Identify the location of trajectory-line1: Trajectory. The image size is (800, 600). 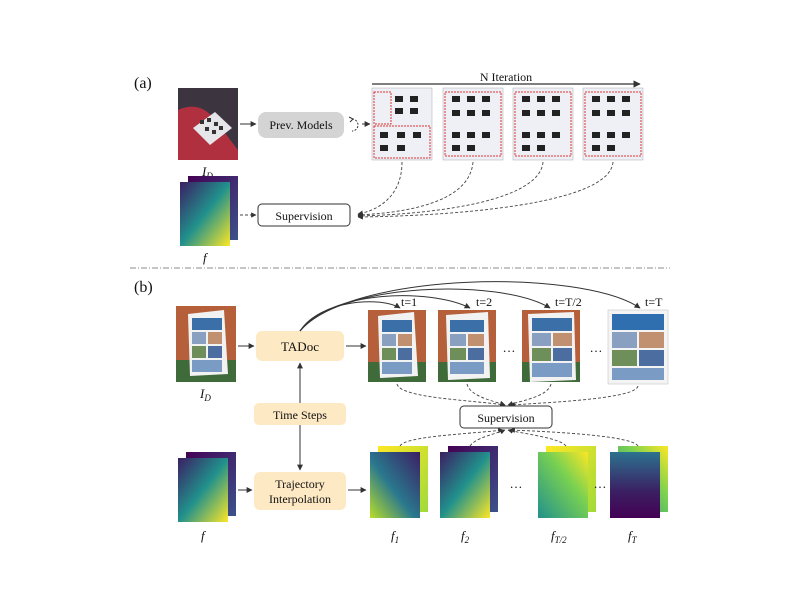
(300, 484).